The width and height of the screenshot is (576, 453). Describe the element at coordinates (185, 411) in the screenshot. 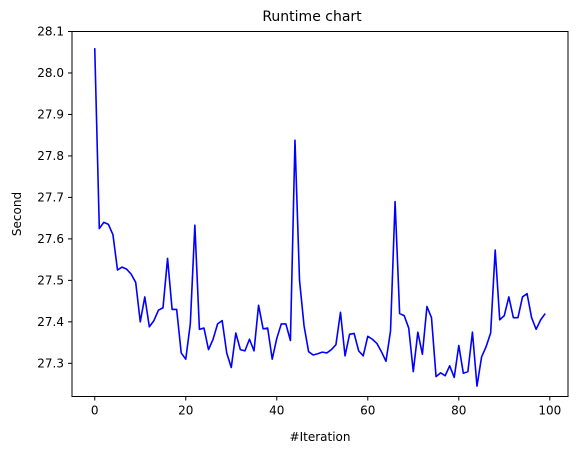

I see `x-tick-label: 20` at that location.